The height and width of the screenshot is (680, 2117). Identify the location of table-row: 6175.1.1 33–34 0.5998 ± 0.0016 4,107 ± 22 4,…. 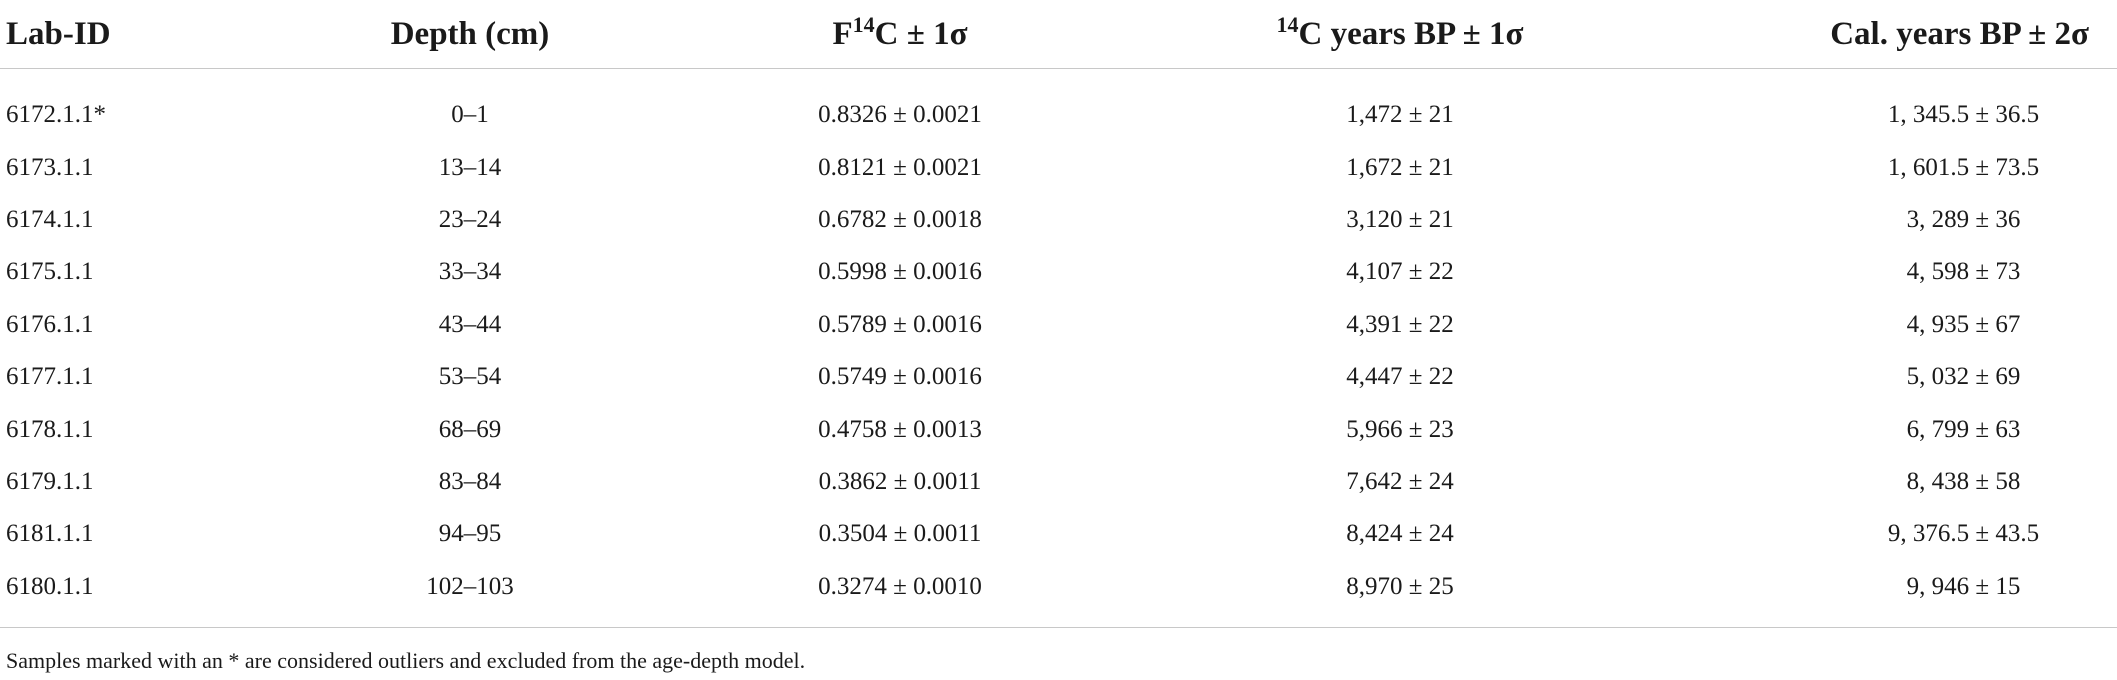
(1058, 272).